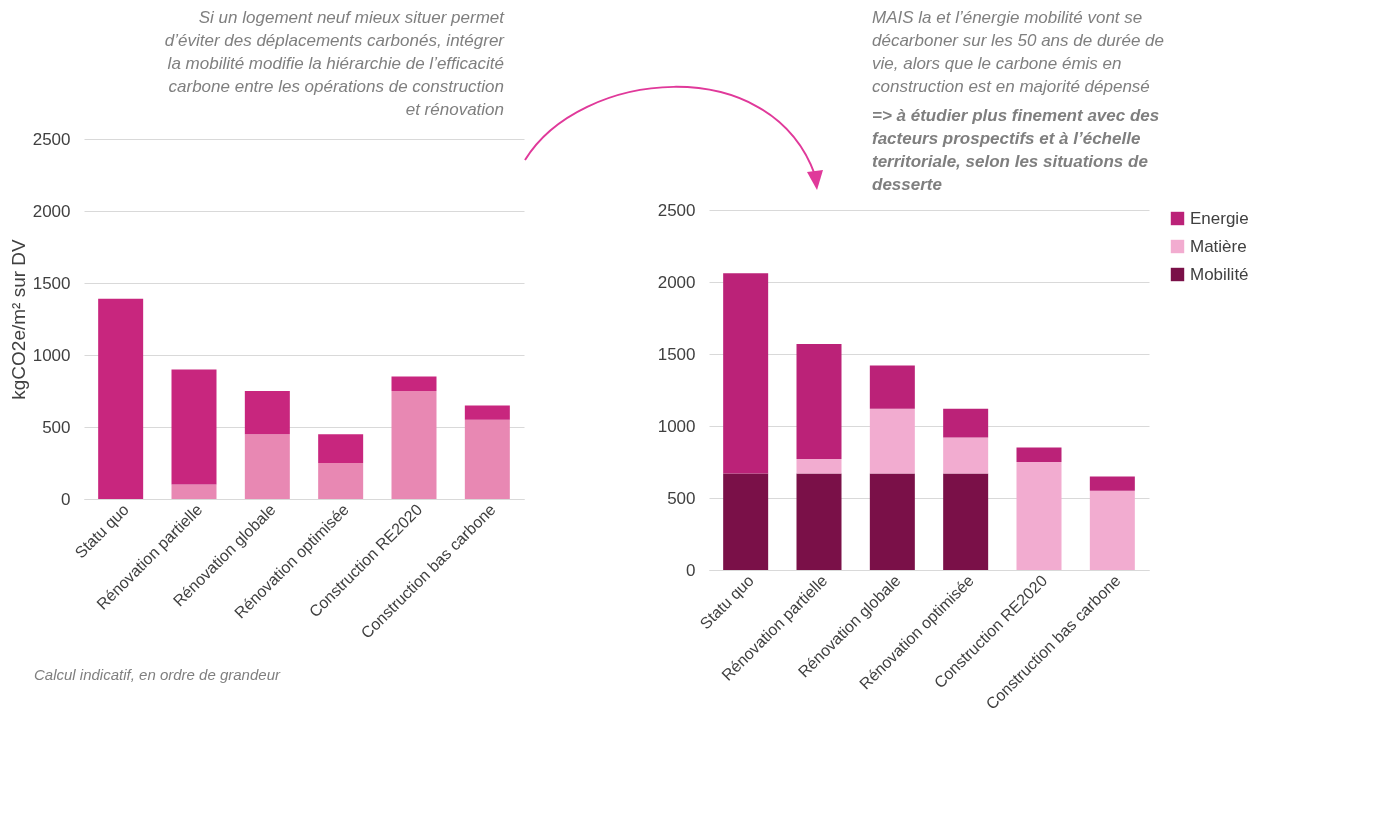 The height and width of the screenshot is (829, 1383). Describe the element at coordinates (1218, 246) in the screenshot. I see `legend-label: Matière` at that location.